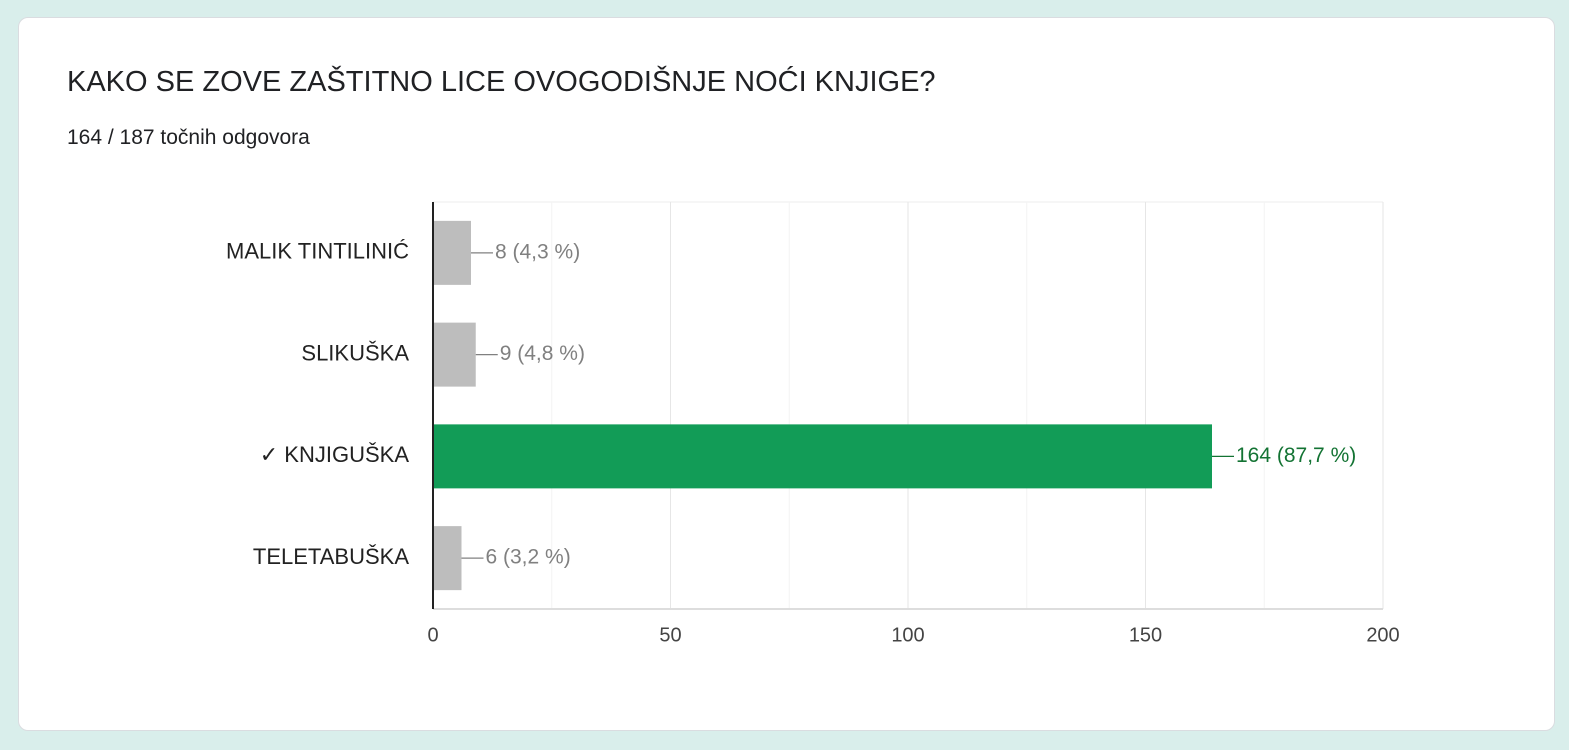  I want to click on x-tick-label: 200, so click(1382, 635).